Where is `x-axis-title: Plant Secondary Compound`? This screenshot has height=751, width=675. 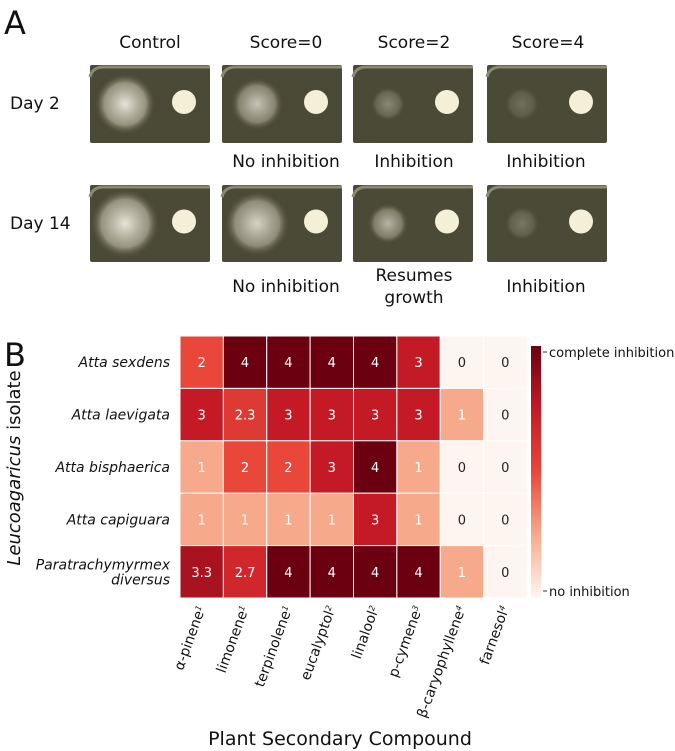
x-axis-title: Plant Secondary Compound is located at coordinates (340, 739).